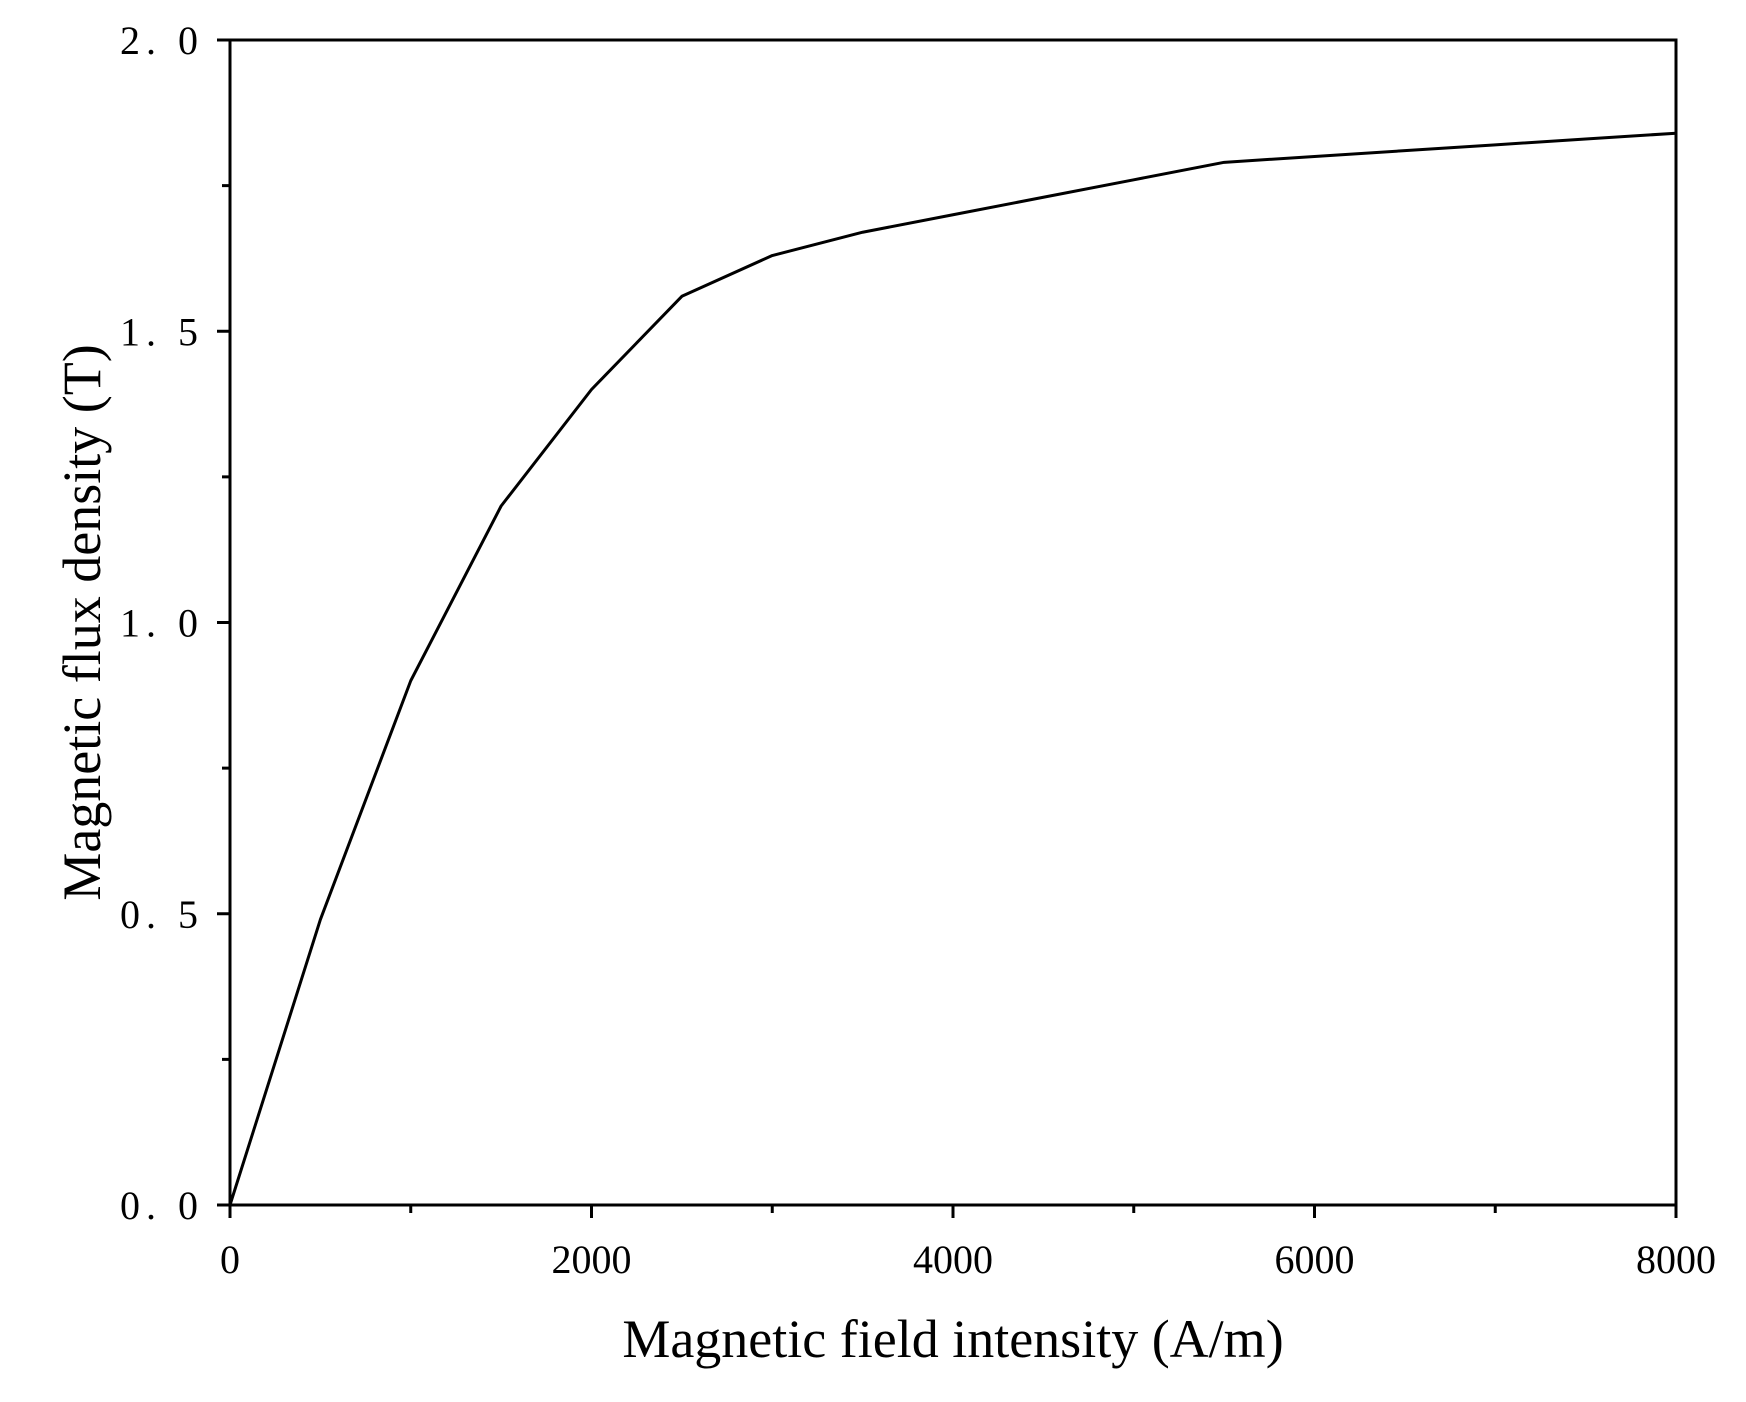 The width and height of the screenshot is (1746, 1402). Describe the element at coordinates (162, 331) in the screenshot. I see `y-tick-label: 1. 5` at that location.